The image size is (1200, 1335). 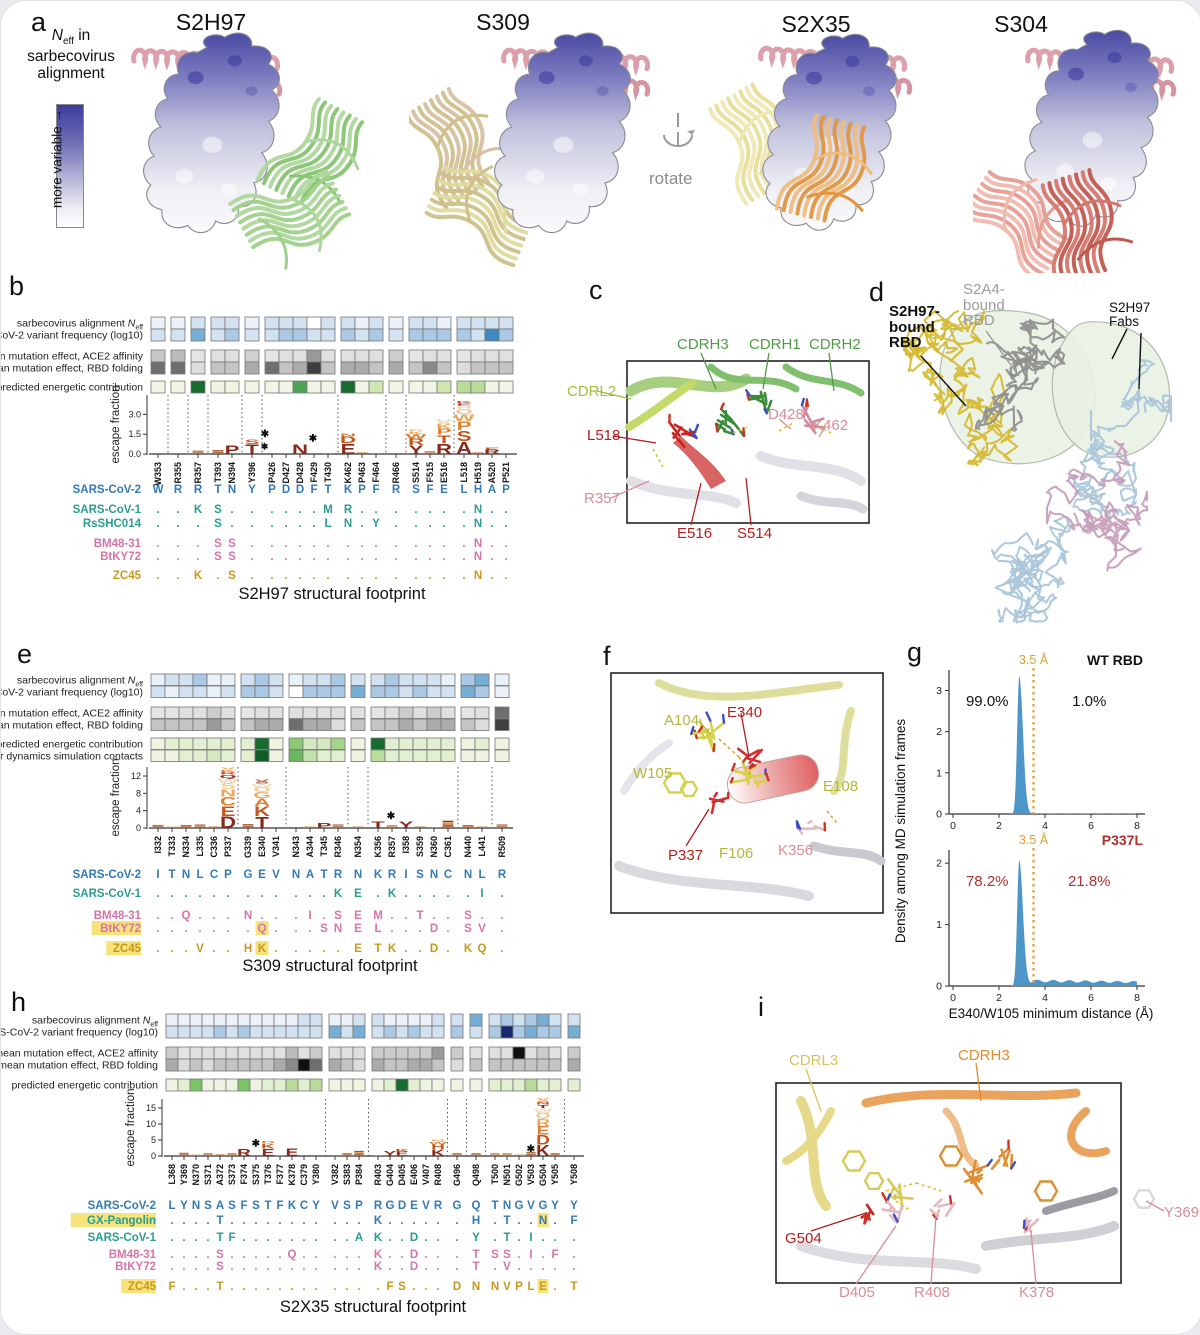 I want to click on site-label: R408, so click(x=438, y=1175).